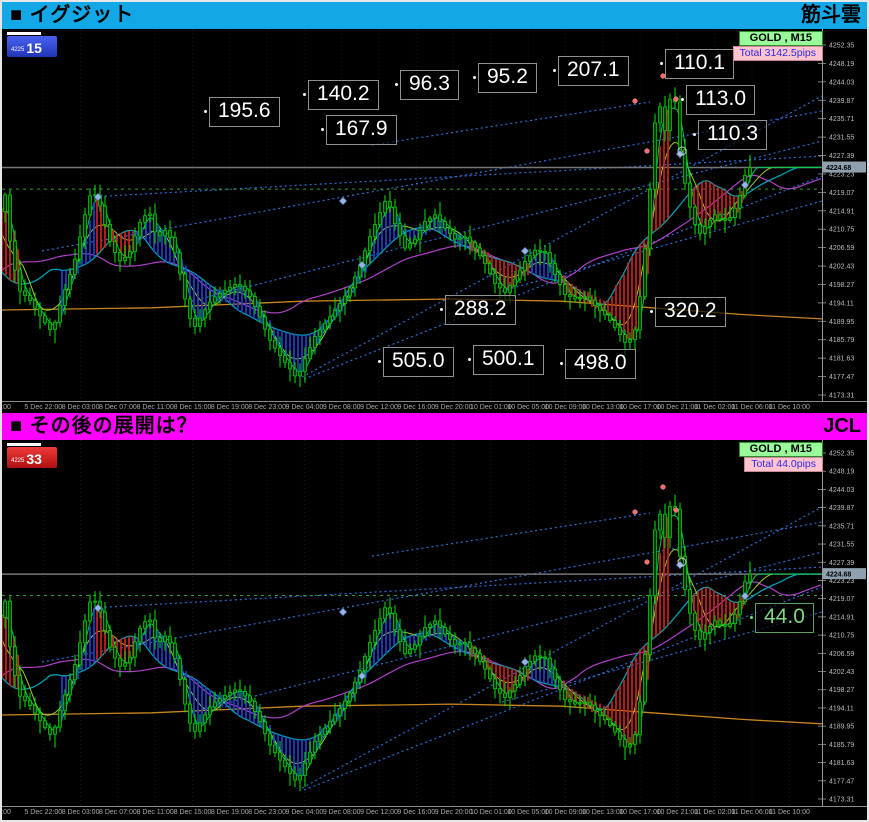 The image size is (869, 822). I want to click on price-callout: 113.0, so click(718, 100).